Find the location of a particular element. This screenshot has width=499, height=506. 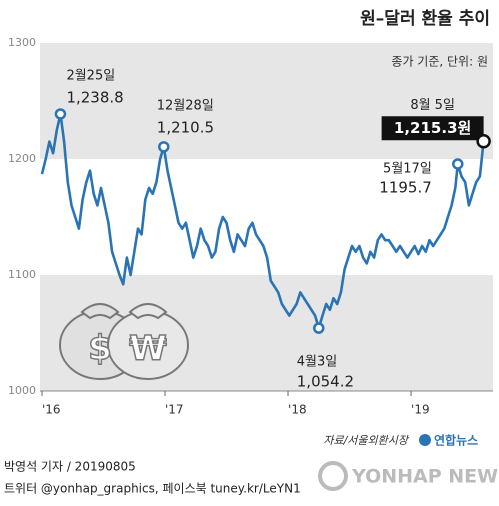

x-tick-label: '19 is located at coordinates (420, 410).